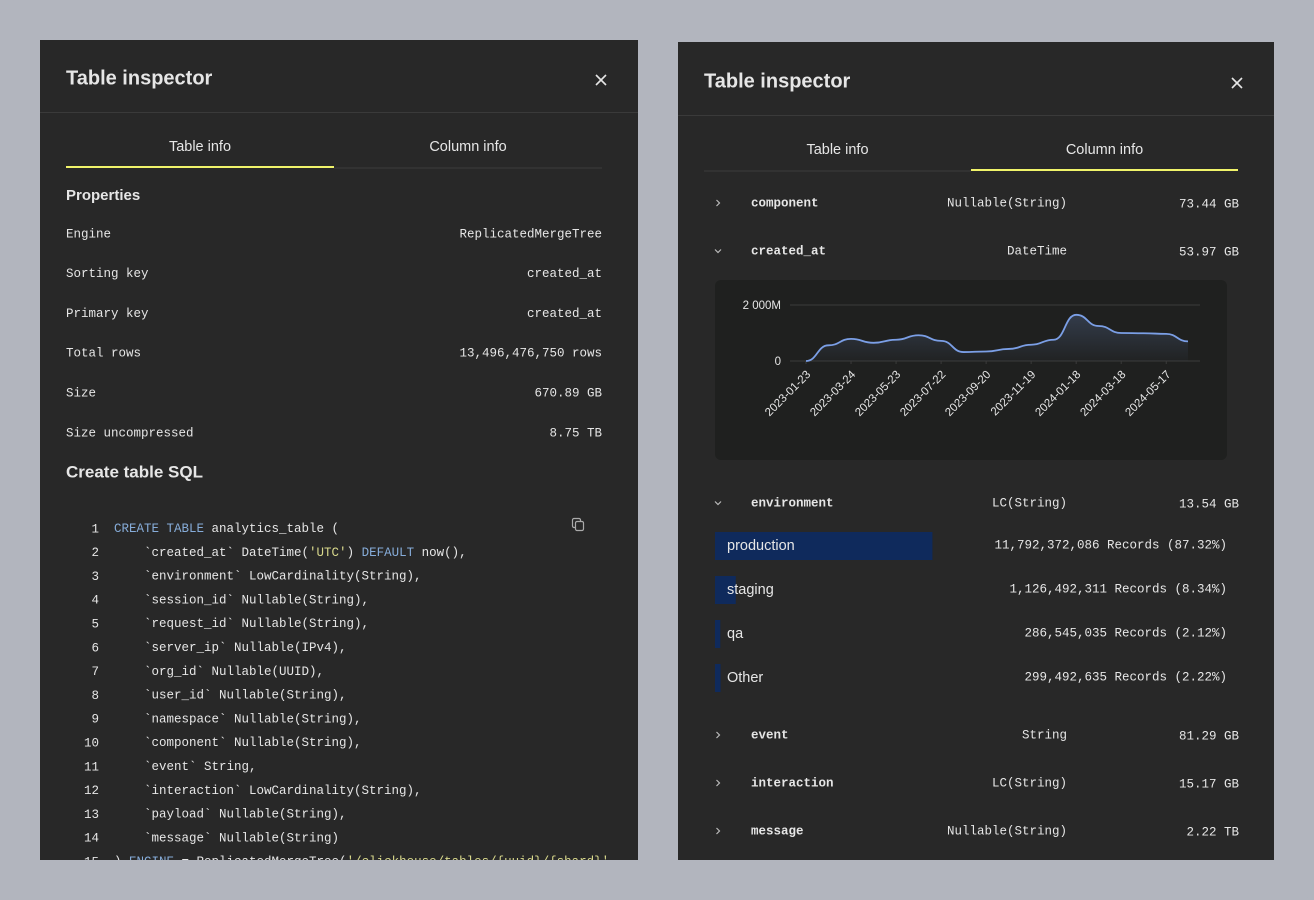  I want to click on code-token: analytics_table (, so click(271, 529).